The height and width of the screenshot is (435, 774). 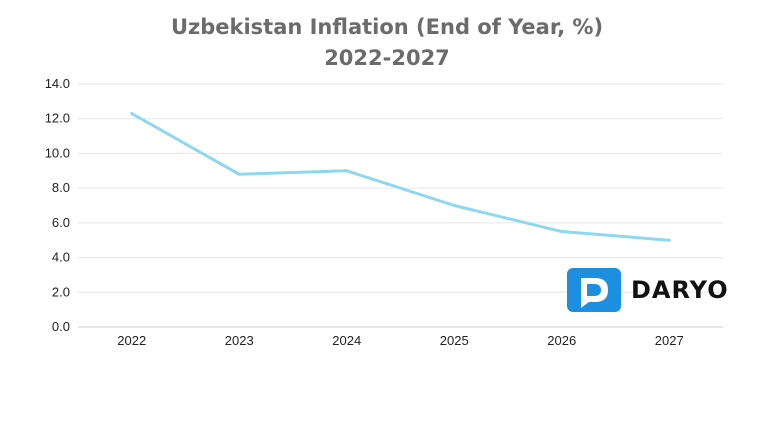 I want to click on y-tick-label: 4.0, so click(x=61, y=257).